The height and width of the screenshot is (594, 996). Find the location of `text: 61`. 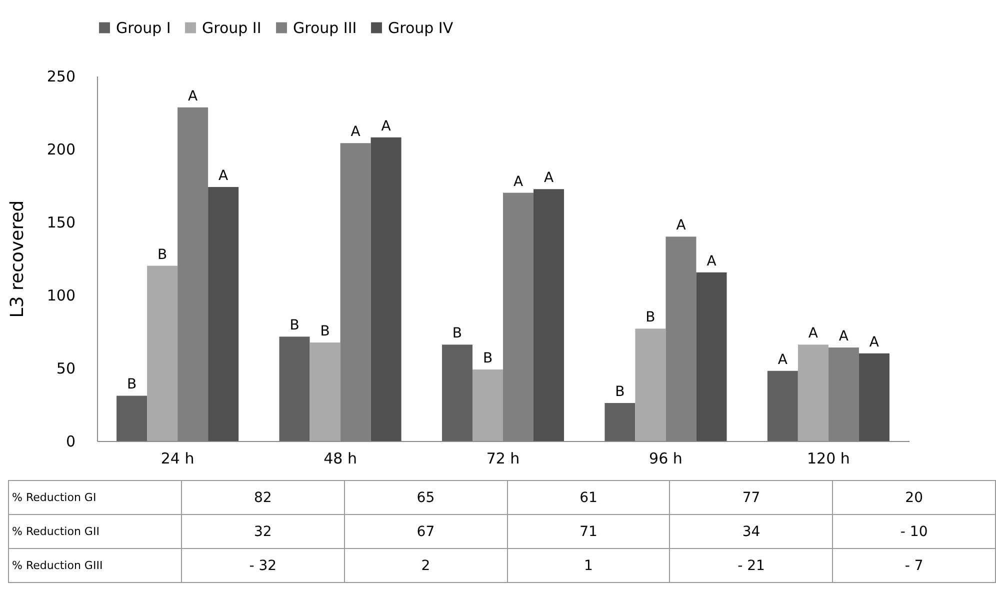

text: 61 is located at coordinates (588, 497).